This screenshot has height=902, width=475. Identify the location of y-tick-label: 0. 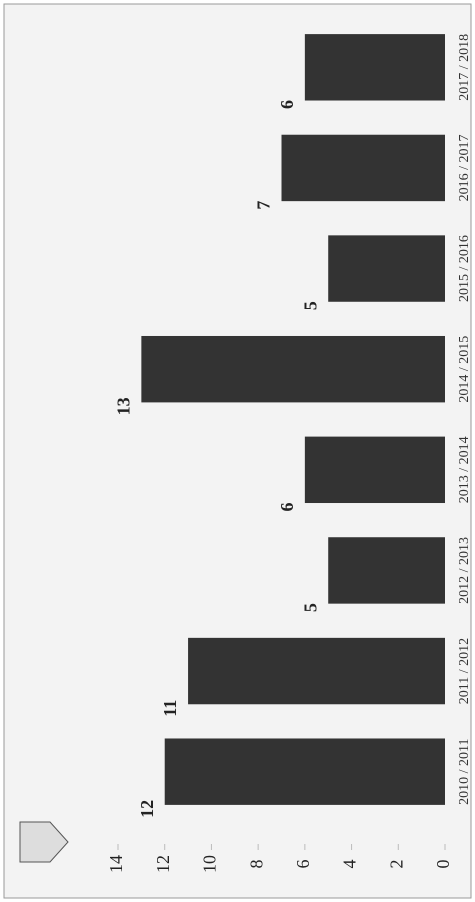
(443, 864).